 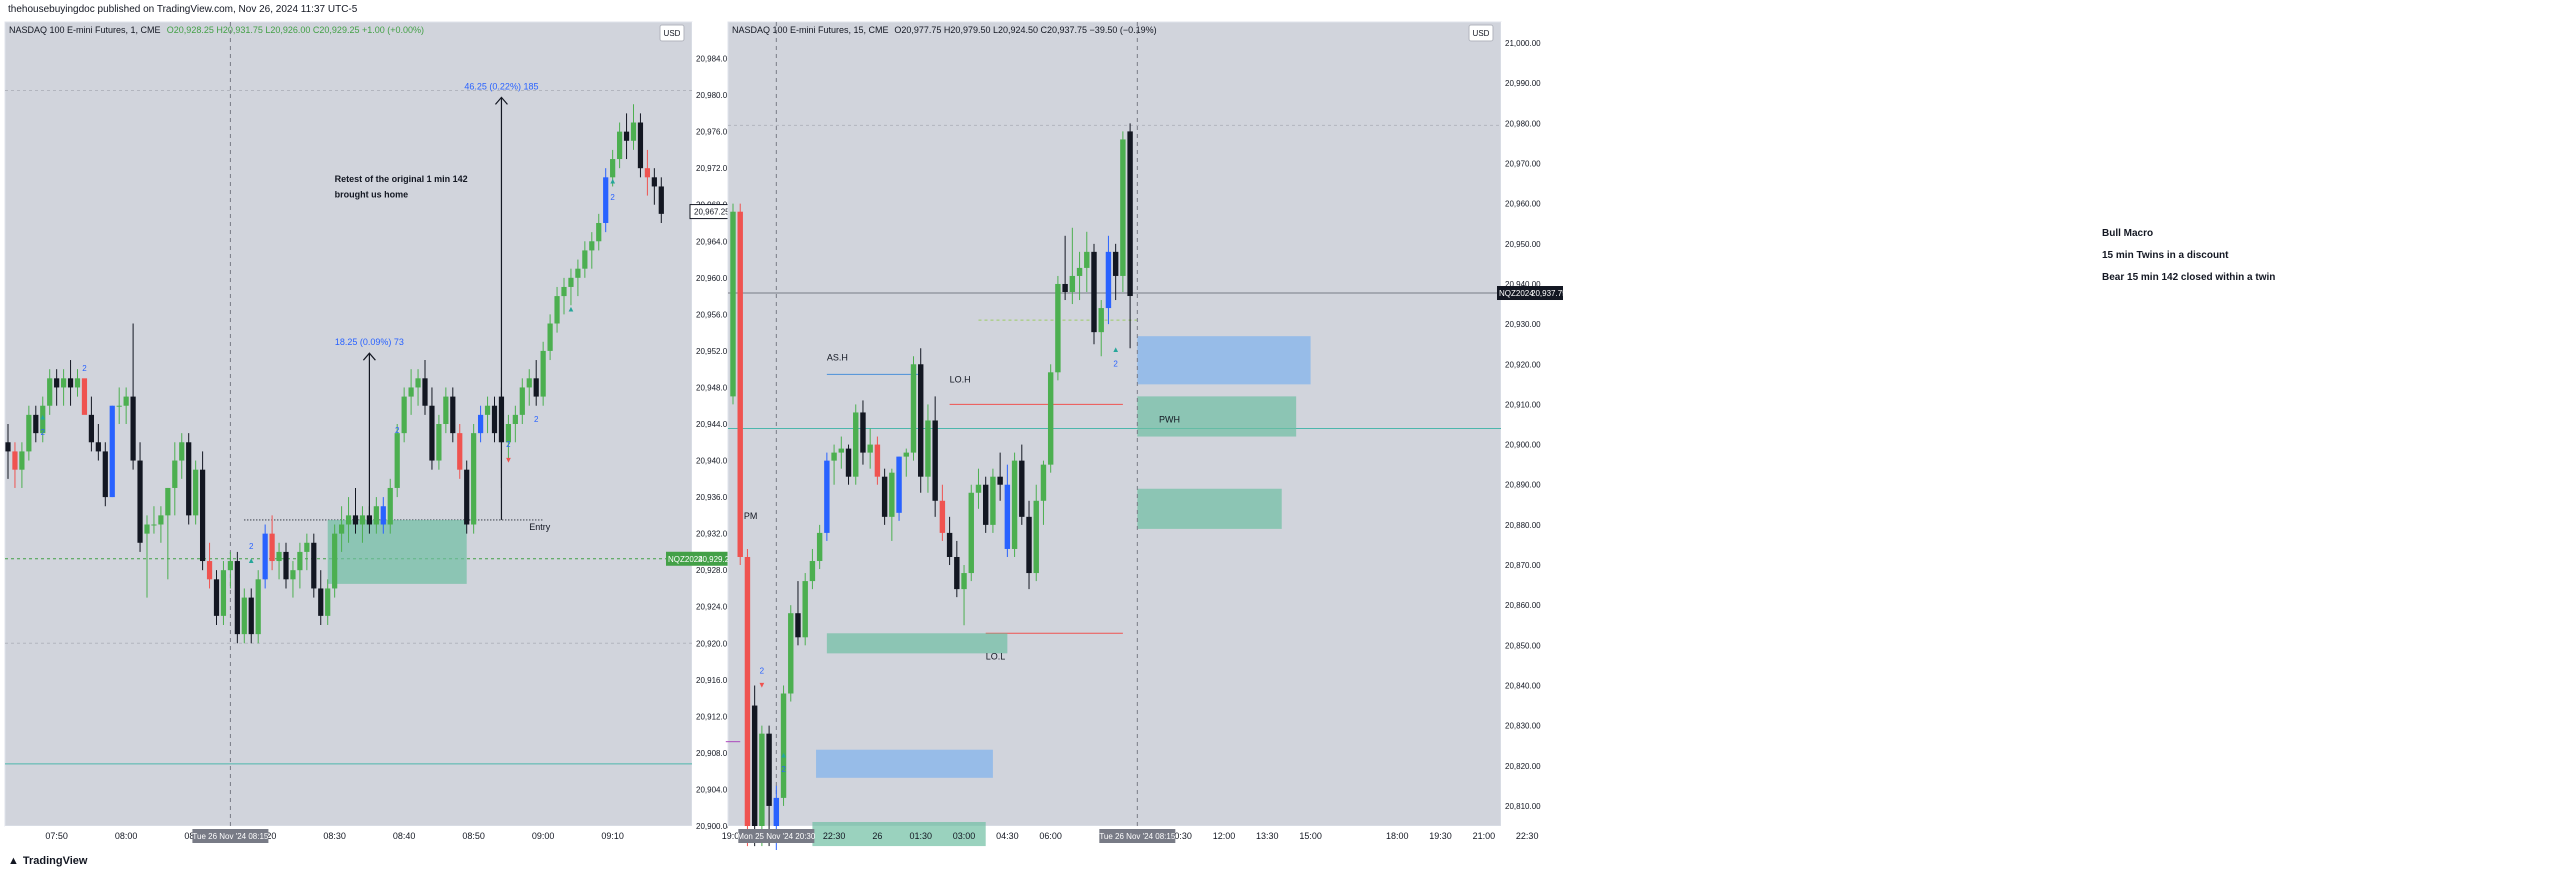 What do you see at coordinates (996, 656) in the screenshot?
I see `annotation-text: LO.L` at bounding box center [996, 656].